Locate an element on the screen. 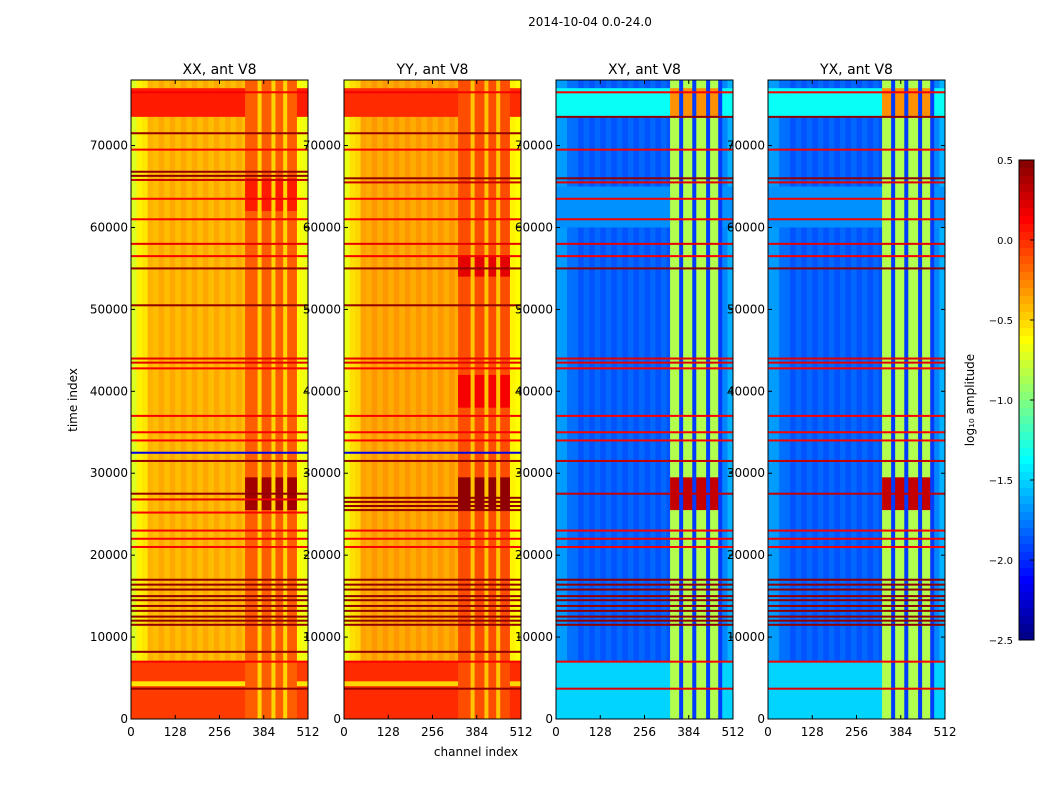 The image size is (1050, 804). x-tick-label: 128 is located at coordinates (600, 732).